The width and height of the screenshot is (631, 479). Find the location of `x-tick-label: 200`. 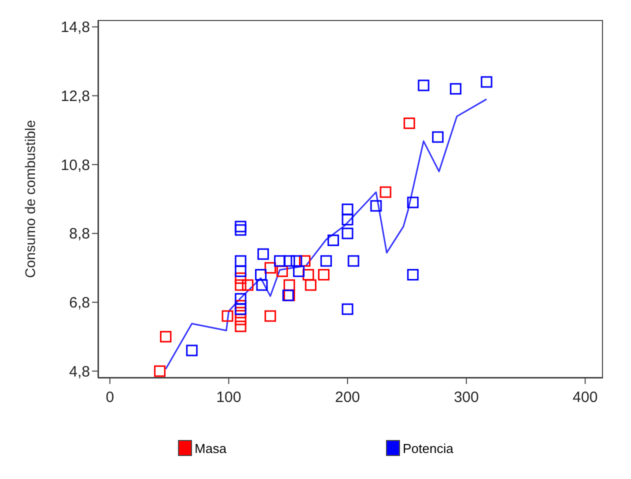

x-tick-label: 200 is located at coordinates (347, 397).